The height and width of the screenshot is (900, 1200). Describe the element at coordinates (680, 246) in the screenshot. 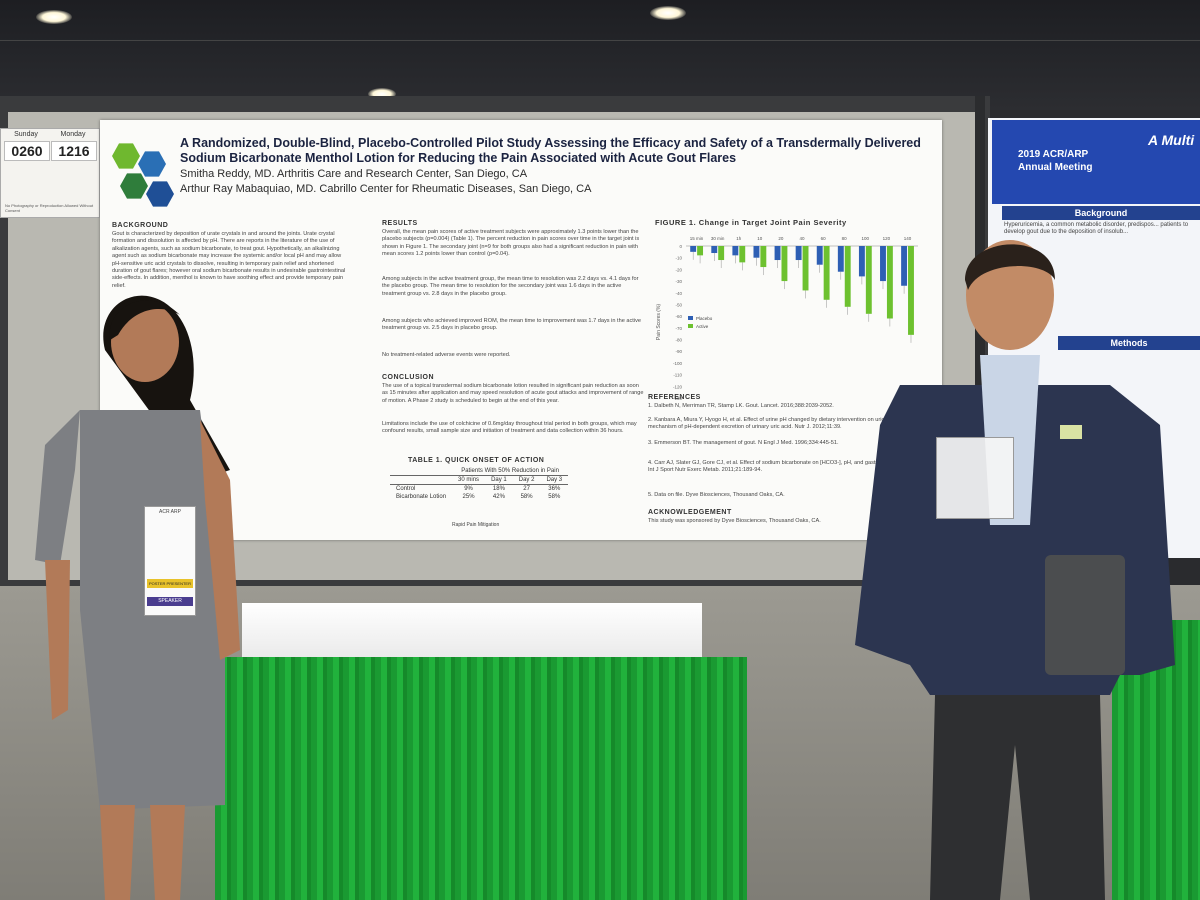

I see `y-tick-label: 0` at that location.